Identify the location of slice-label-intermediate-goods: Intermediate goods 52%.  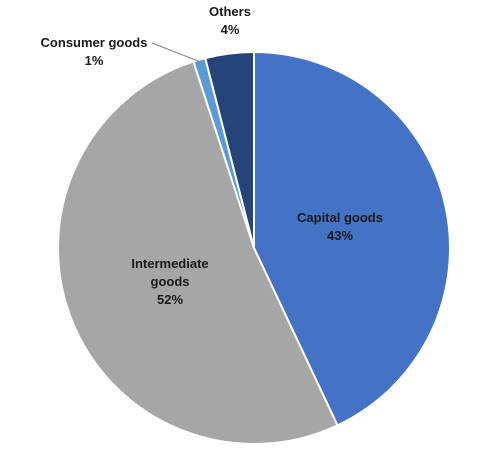
(169, 281).